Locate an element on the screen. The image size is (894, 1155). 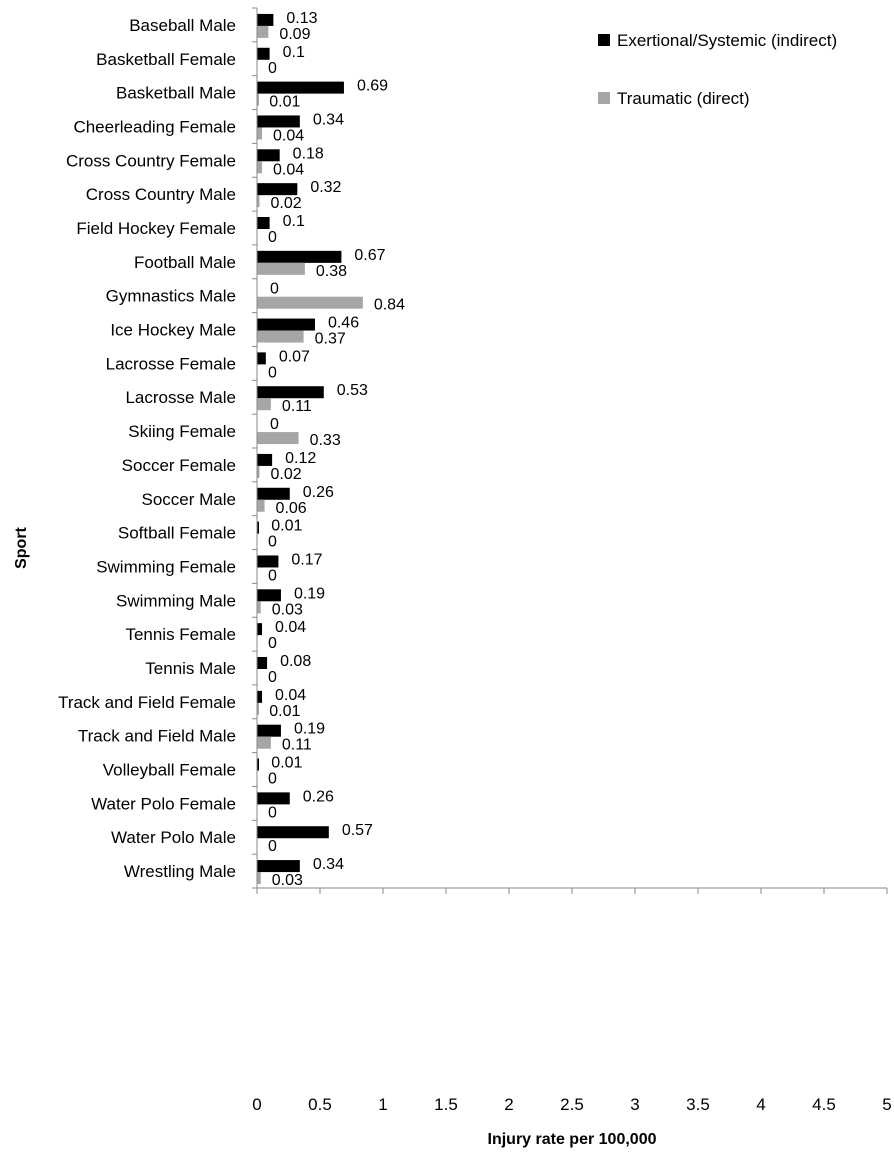
x-tick-label: 4 is located at coordinates (760, 1104).